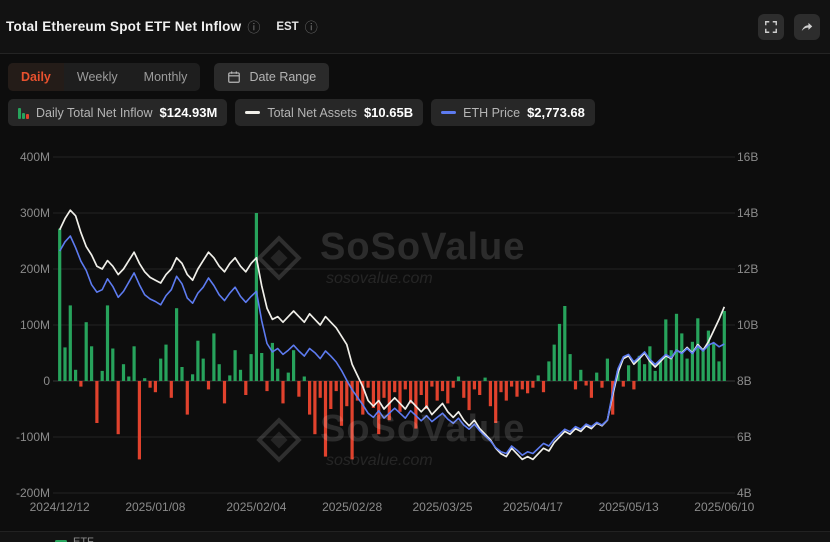 The height and width of the screenshot is (542, 830). Describe the element at coordinates (556, 112) in the screenshot. I see `legend-value: $2,773.68` at that location.